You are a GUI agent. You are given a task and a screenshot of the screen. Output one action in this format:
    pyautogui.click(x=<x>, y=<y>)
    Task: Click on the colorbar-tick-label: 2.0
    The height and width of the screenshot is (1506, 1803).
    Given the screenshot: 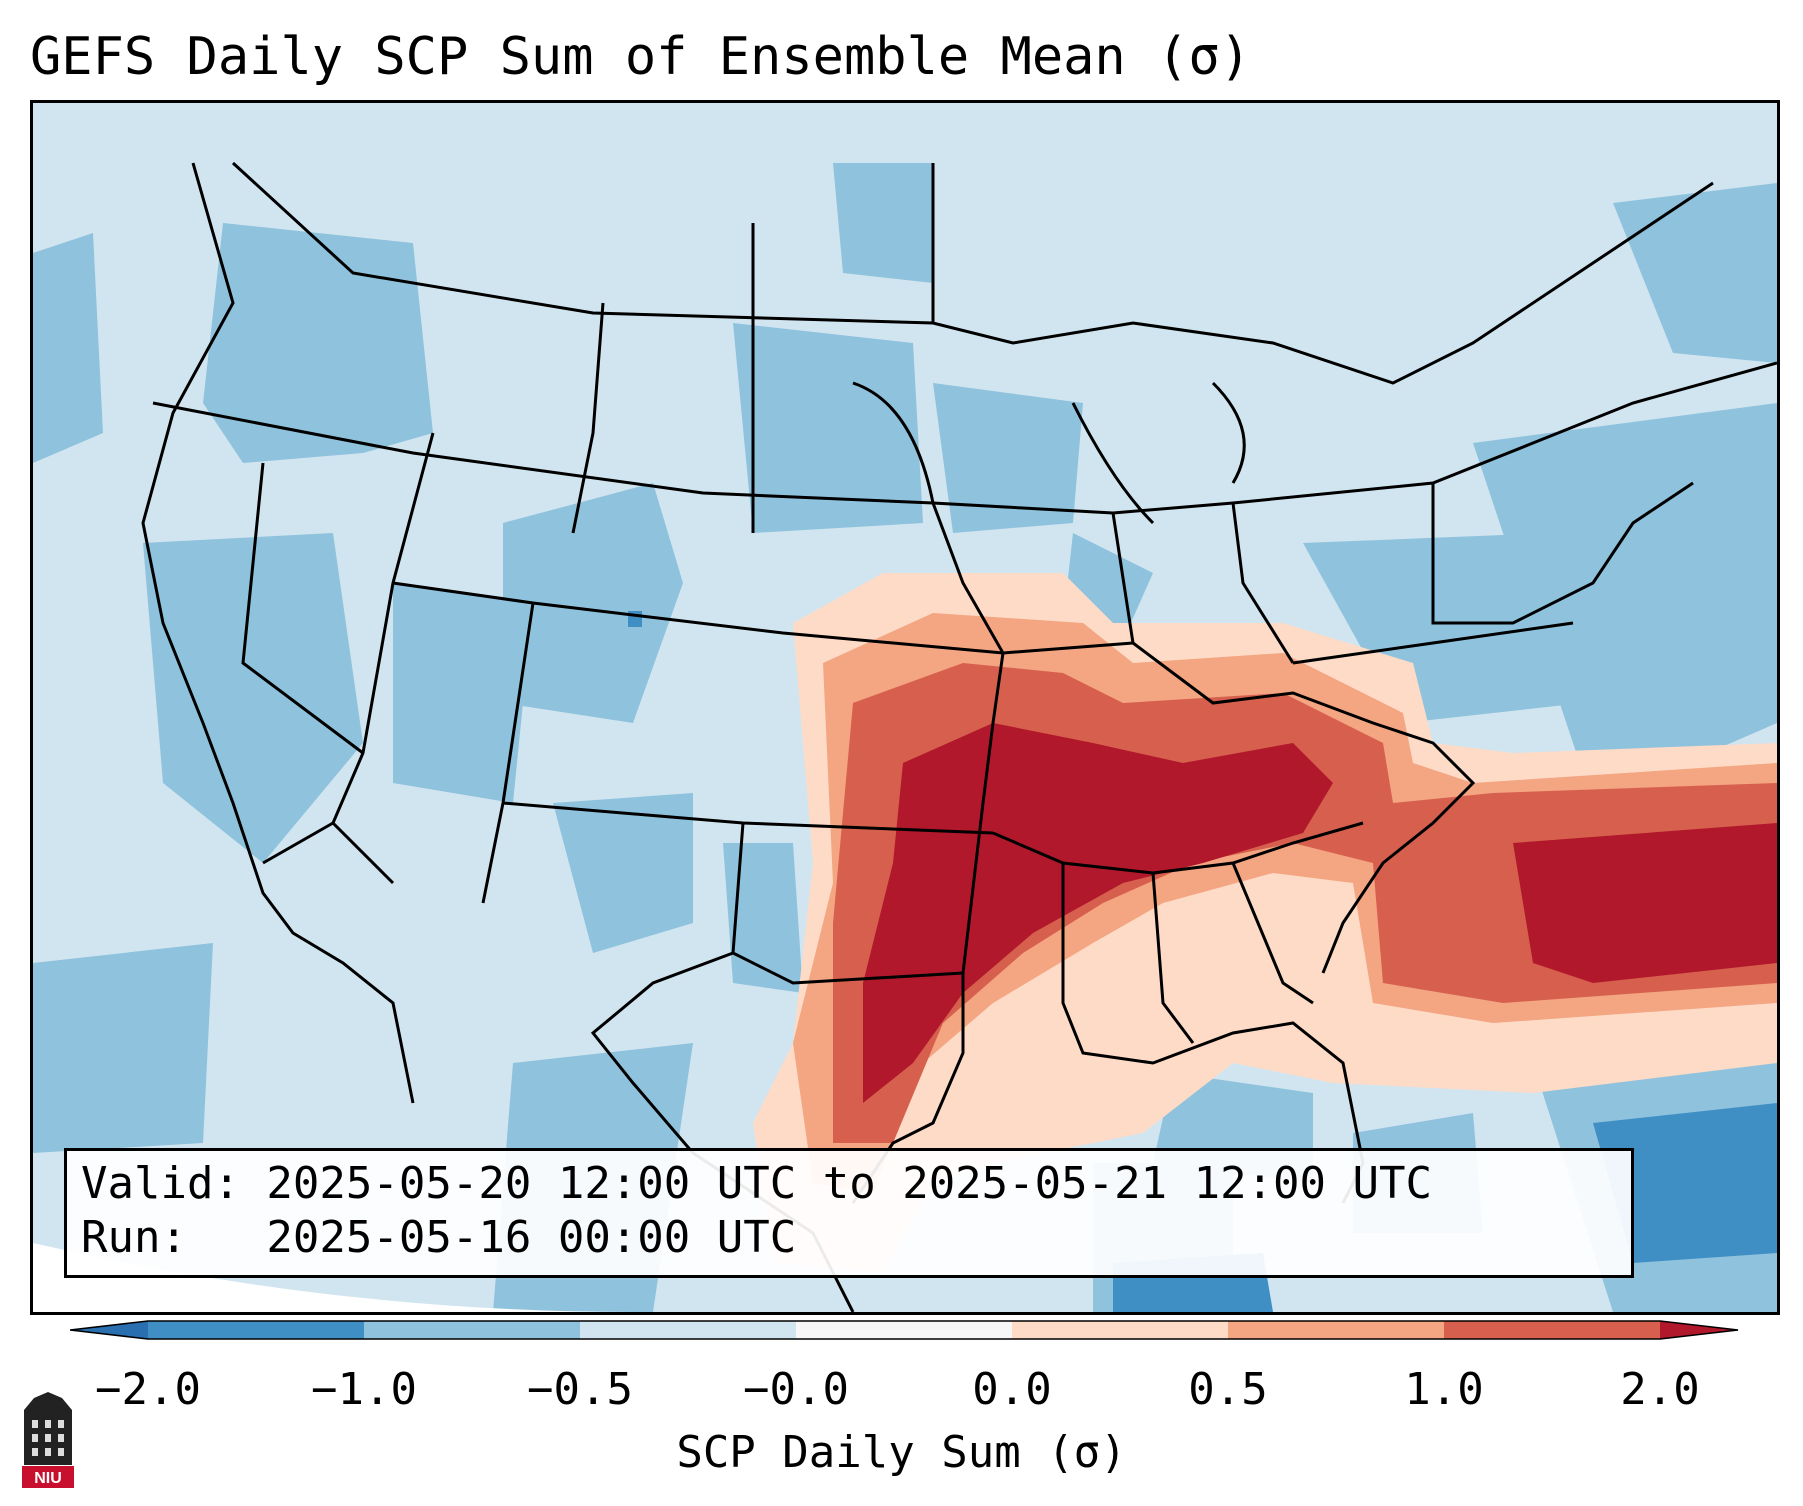 What is the action you would take?
    pyautogui.click(x=1660, y=1389)
    